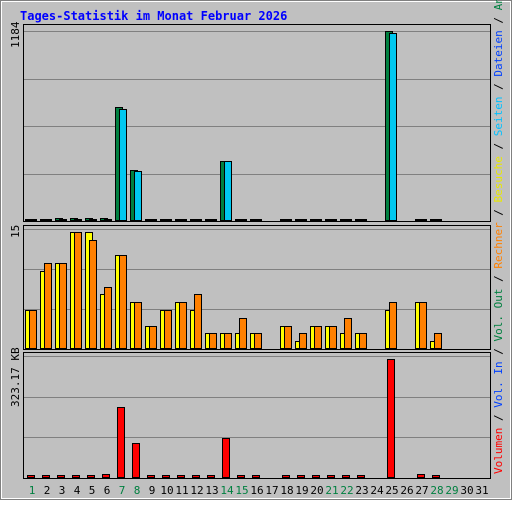  I want to click on x-tick-label: 5, so click(92, 490).